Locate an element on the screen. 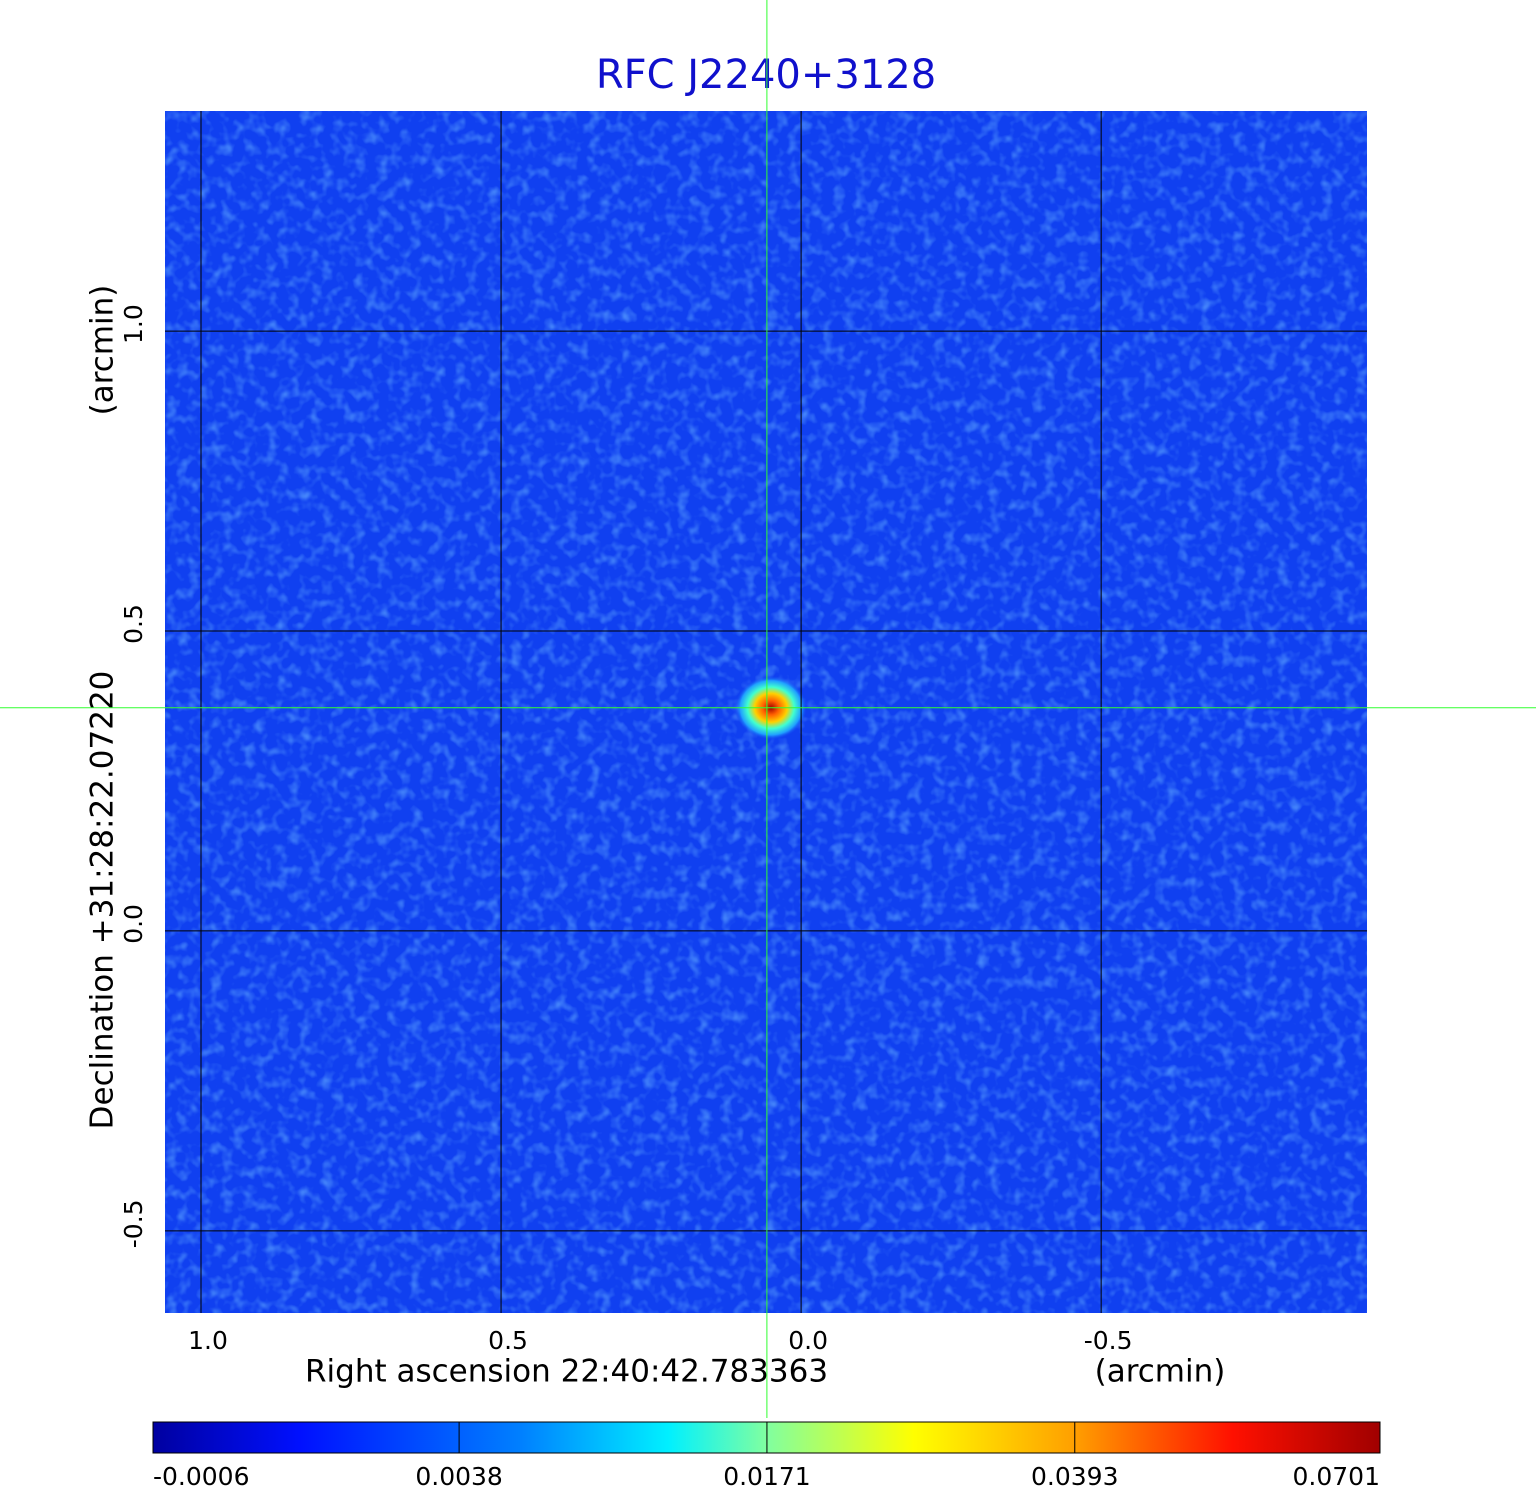  y-tick-label: 0.0 is located at coordinates (133, 924).